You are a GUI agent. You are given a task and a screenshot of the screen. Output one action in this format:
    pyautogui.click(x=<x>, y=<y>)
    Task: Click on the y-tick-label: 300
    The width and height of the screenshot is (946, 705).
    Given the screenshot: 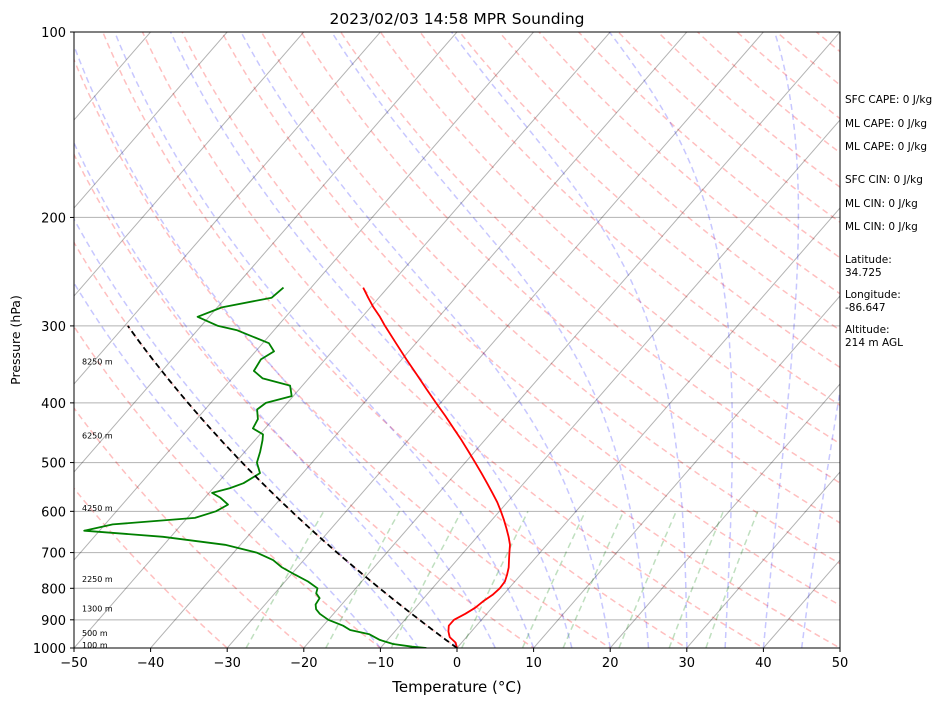 What is the action you would take?
    pyautogui.click(x=53, y=327)
    